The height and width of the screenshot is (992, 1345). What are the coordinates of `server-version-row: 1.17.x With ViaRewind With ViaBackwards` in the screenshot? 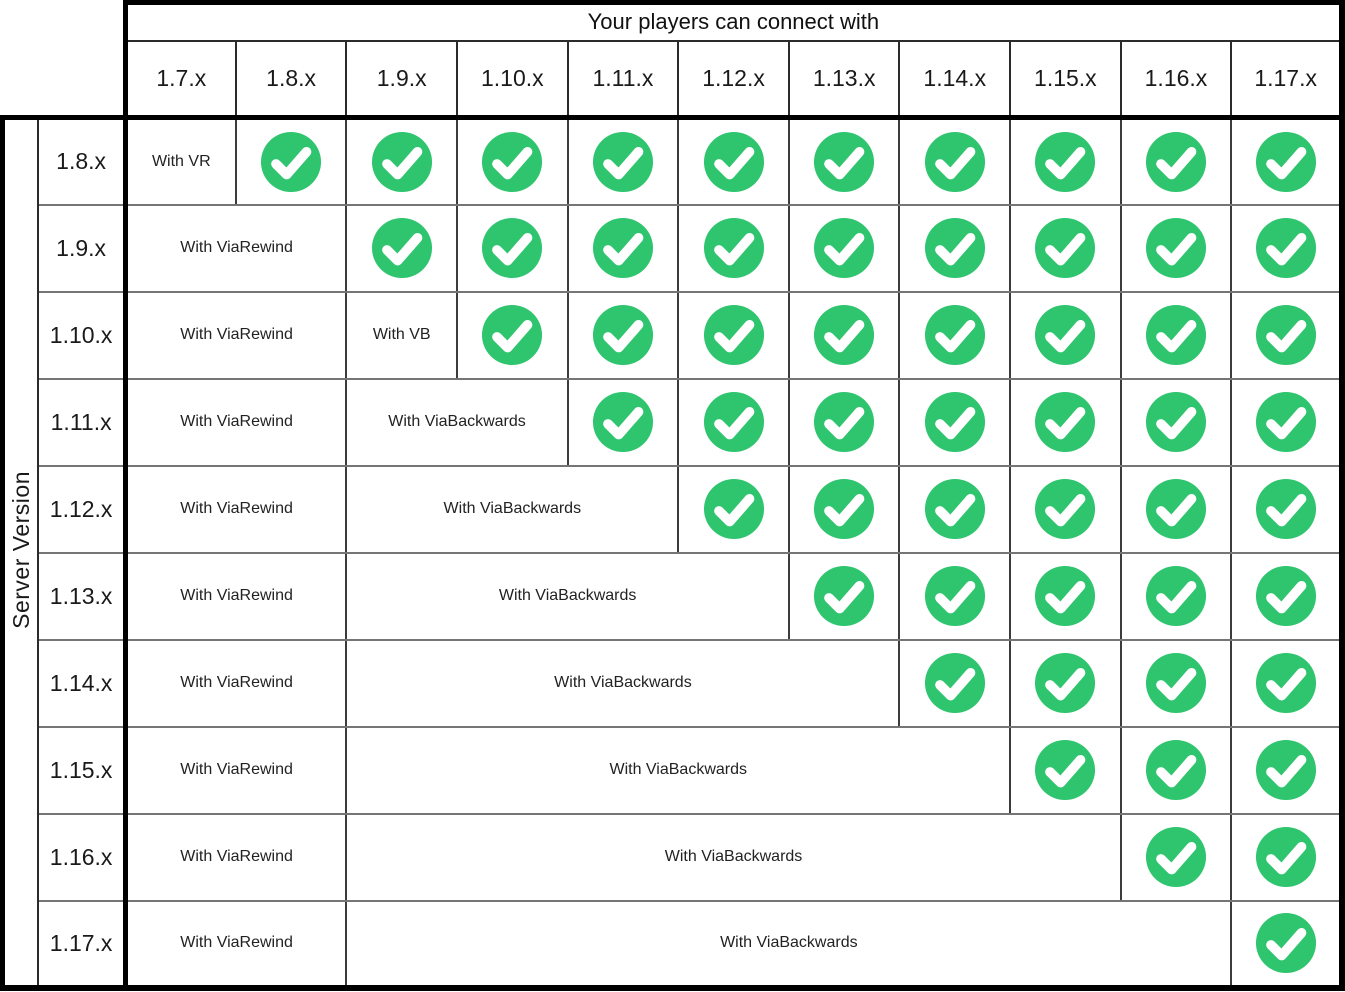 It's located at (674, 945).